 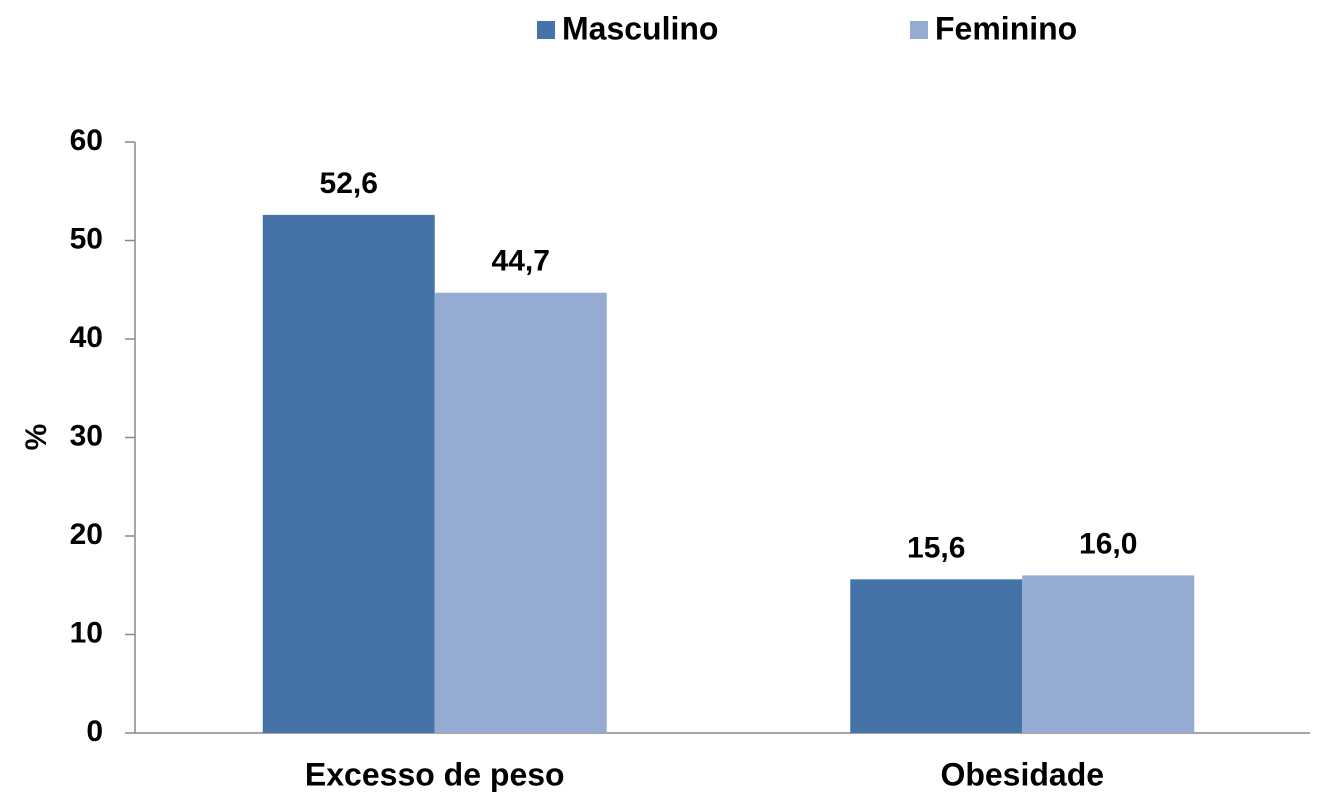 I want to click on x-tick-label: Obesidade, so click(x=1022, y=774).